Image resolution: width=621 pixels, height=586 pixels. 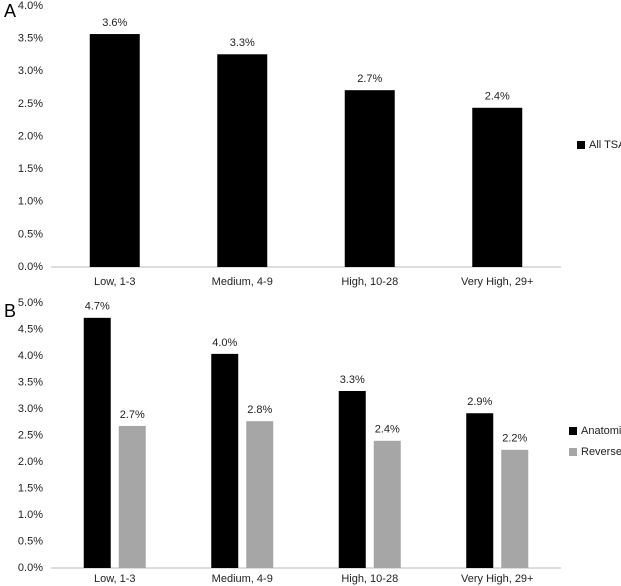 I want to click on y-tick-label: 5.0%, so click(x=30, y=303).